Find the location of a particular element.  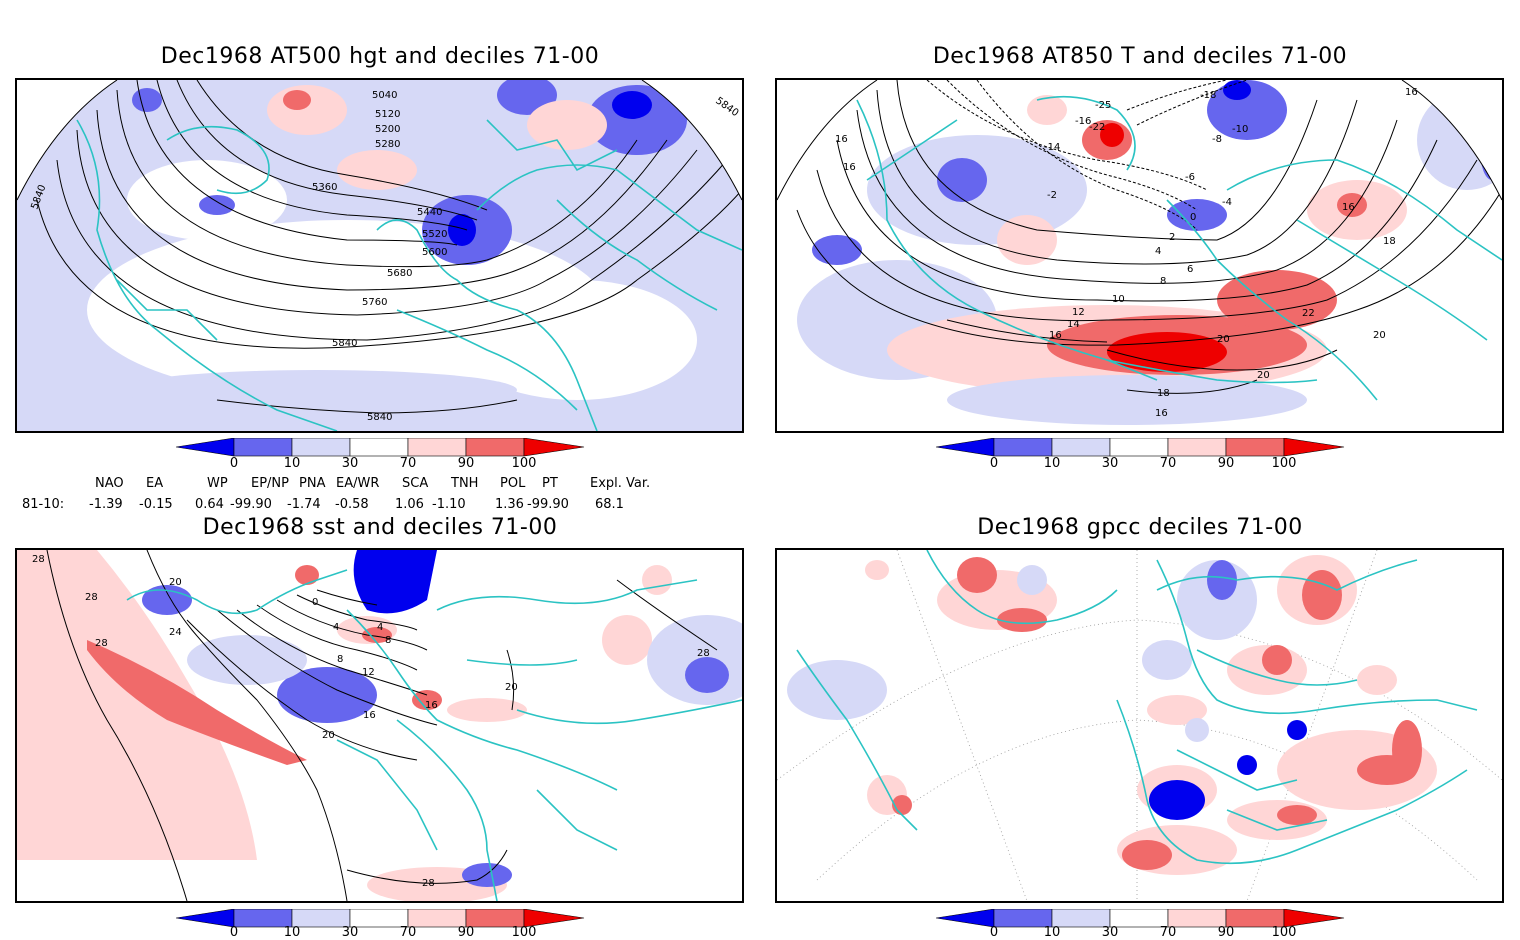

contour-label: 14 is located at coordinates (1073, 324).